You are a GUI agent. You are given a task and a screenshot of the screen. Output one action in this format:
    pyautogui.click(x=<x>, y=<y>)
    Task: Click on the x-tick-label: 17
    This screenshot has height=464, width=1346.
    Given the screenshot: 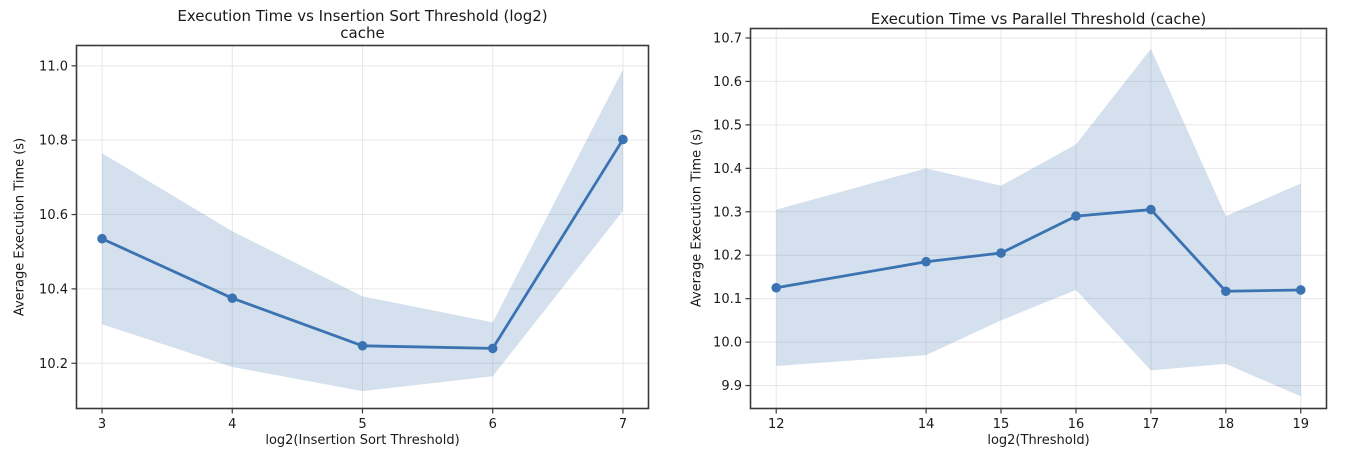 What is the action you would take?
    pyautogui.click(x=1151, y=424)
    